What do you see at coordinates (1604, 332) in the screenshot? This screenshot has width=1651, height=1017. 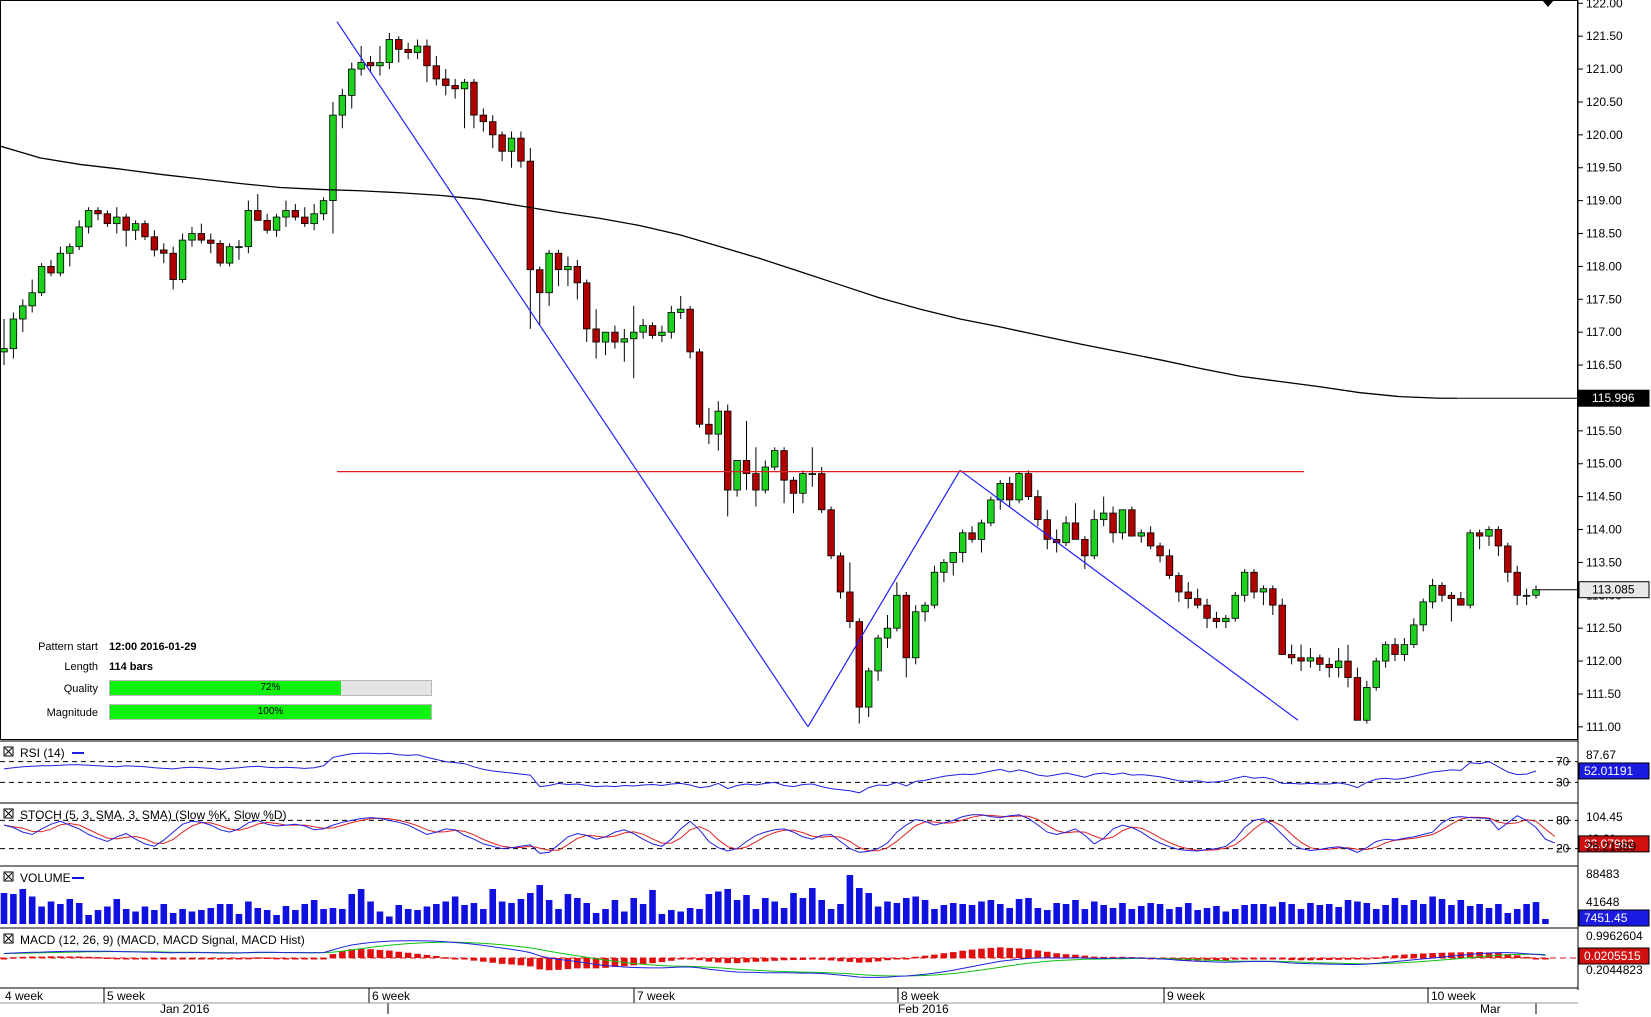 I see `price-tick-label: 117.00` at bounding box center [1604, 332].